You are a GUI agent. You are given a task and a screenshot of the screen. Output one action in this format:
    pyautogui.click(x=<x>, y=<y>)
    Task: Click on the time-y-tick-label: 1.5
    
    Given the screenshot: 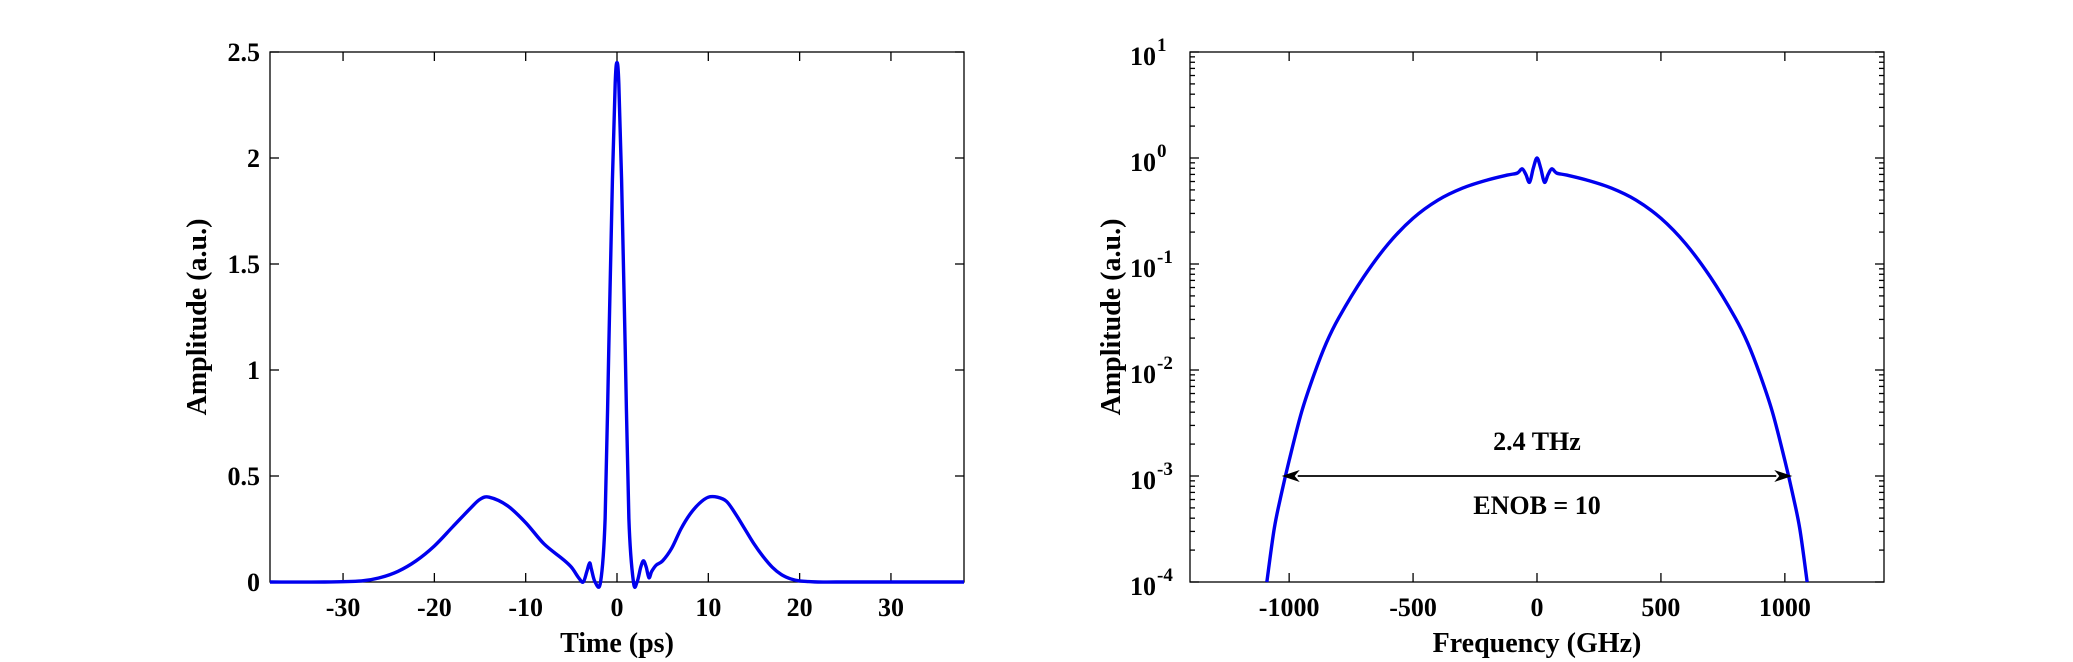 What is the action you would take?
    pyautogui.click(x=244, y=264)
    